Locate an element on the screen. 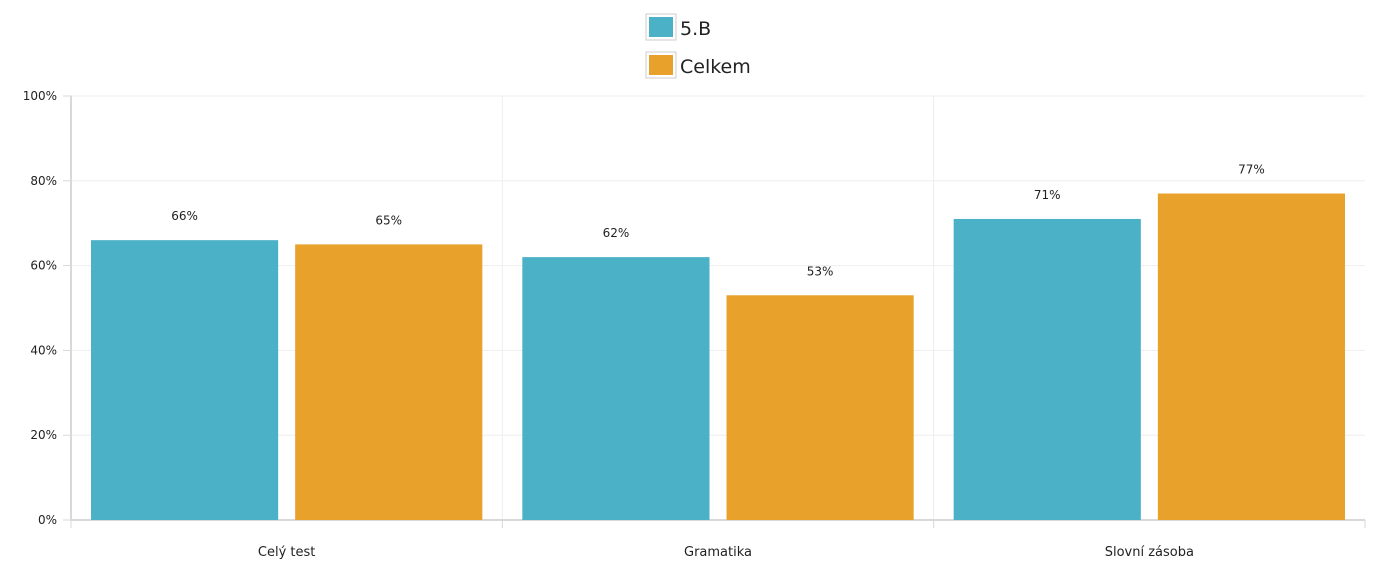 This screenshot has width=1373, height=569. x-tick-label: Gramatika is located at coordinates (718, 552).